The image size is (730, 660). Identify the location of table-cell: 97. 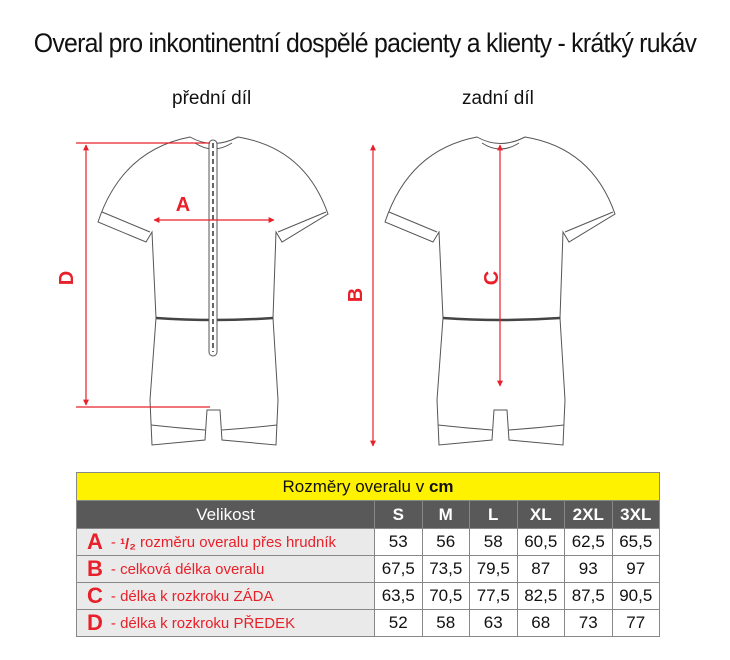
(635, 569).